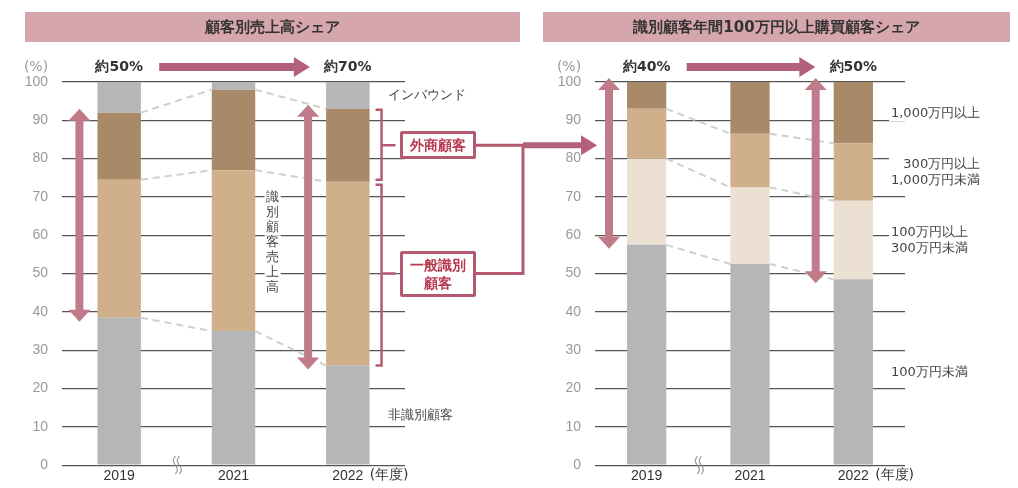 The image size is (1018, 488). Describe the element at coordinates (935, 112) in the screenshot. I see `series-label: 1,000万円以上` at that location.